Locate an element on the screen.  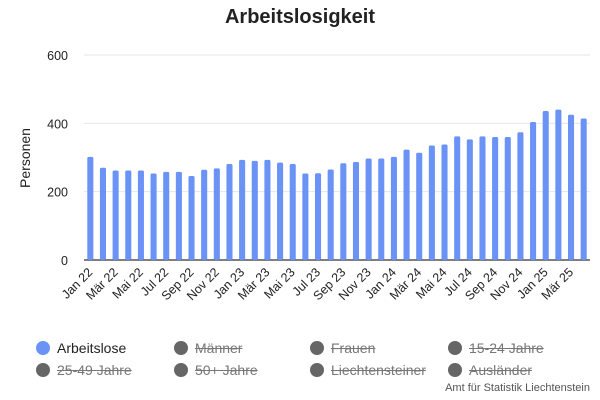
legend-item-auslaender: Ausländer is located at coordinates (490, 370).